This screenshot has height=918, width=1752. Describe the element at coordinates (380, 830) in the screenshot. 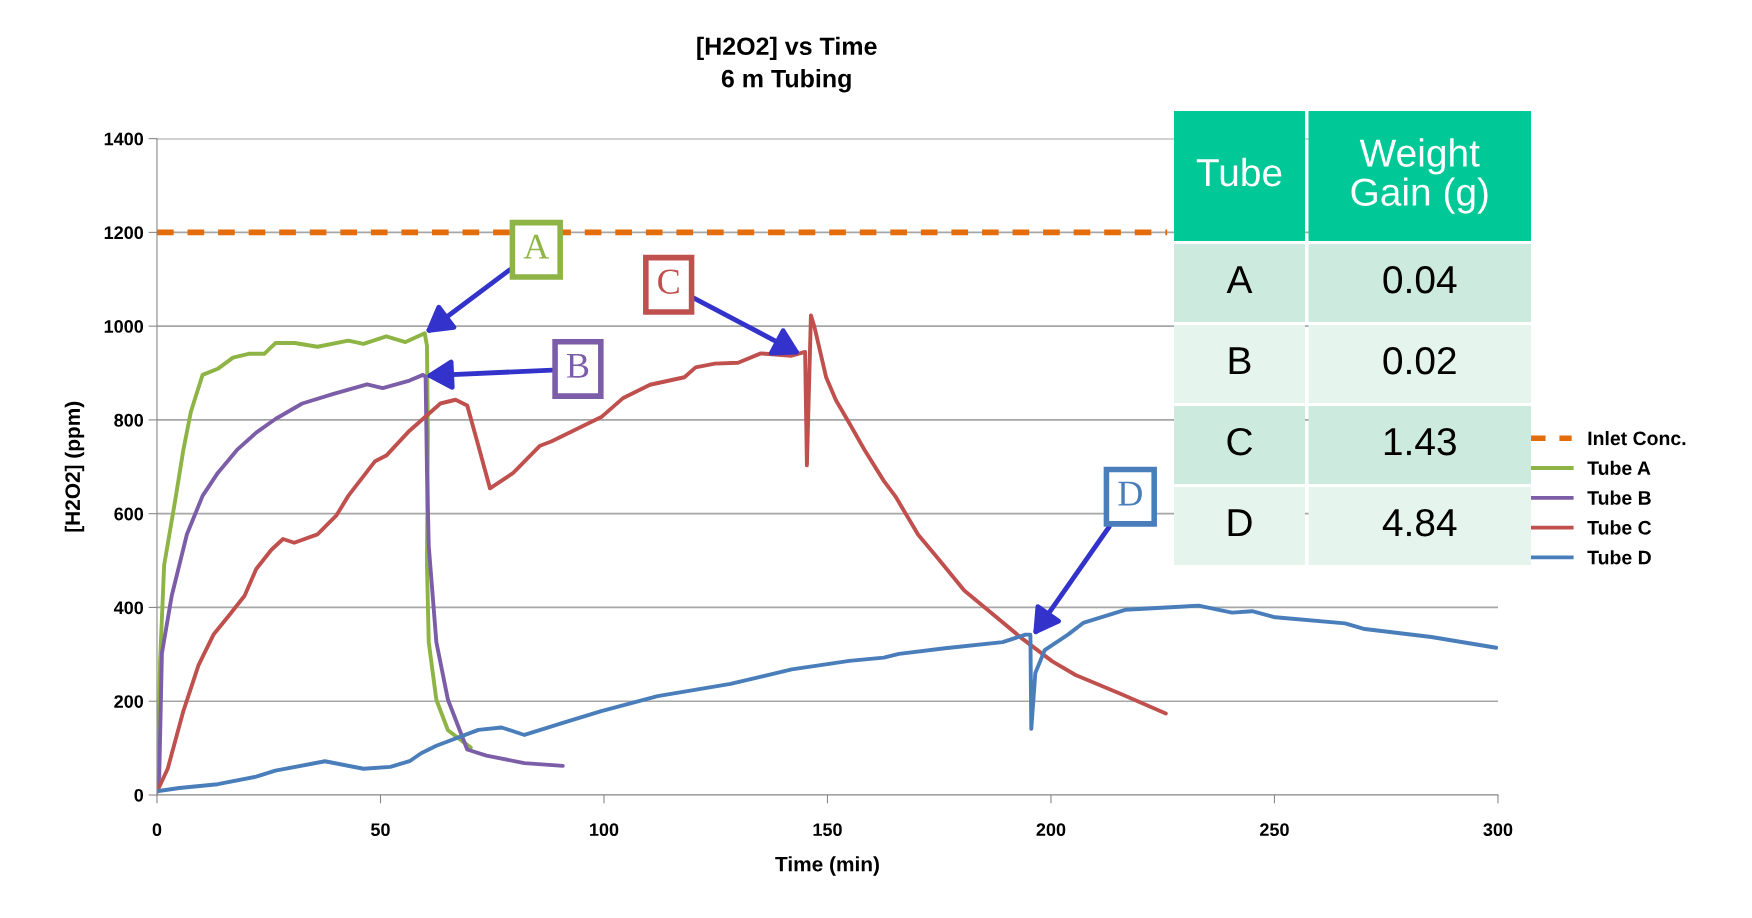

I see `x-tick-label: 50` at that location.